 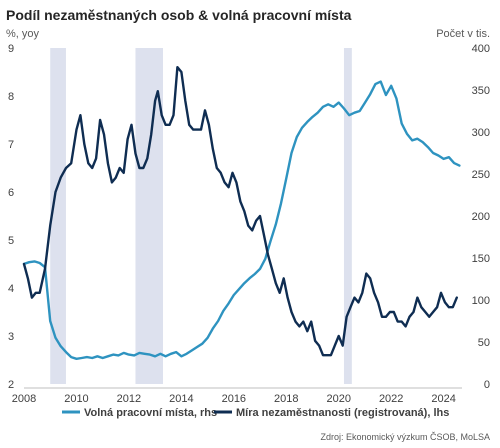 I want to click on left-tick-label: 5, so click(x=11, y=241).